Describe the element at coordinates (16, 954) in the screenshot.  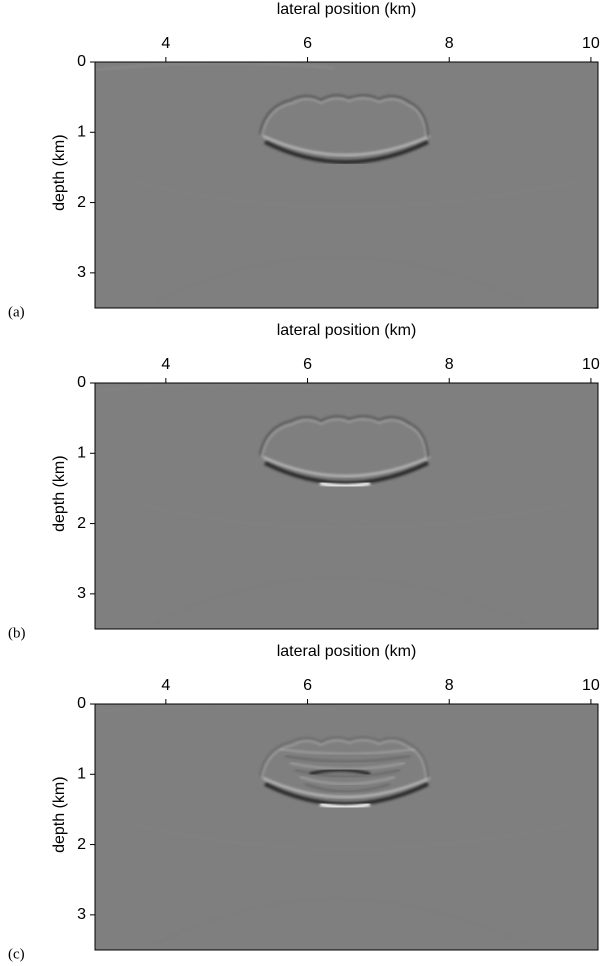
I see `panel-label: (c)` at that location.